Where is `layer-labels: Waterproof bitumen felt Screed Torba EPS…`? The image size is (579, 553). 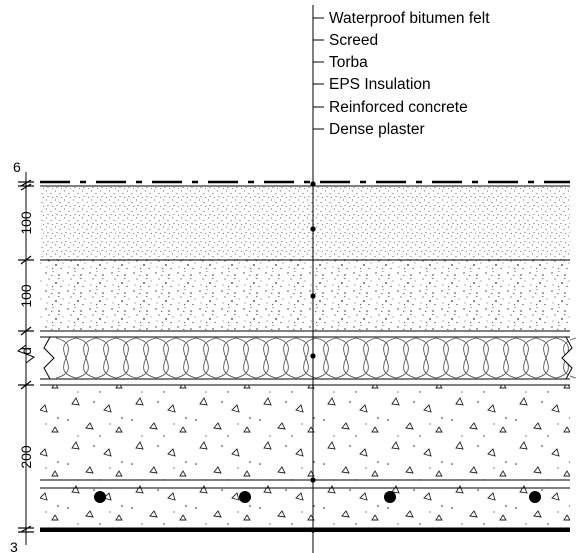 layer-labels: Waterproof bitumen felt Screed Torba EPS… is located at coordinates (401, 74).